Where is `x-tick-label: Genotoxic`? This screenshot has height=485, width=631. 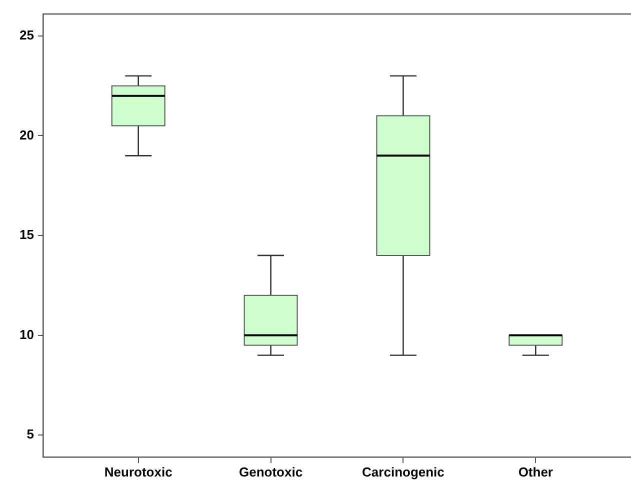 x-tick-label: Genotoxic is located at coordinates (270, 472).